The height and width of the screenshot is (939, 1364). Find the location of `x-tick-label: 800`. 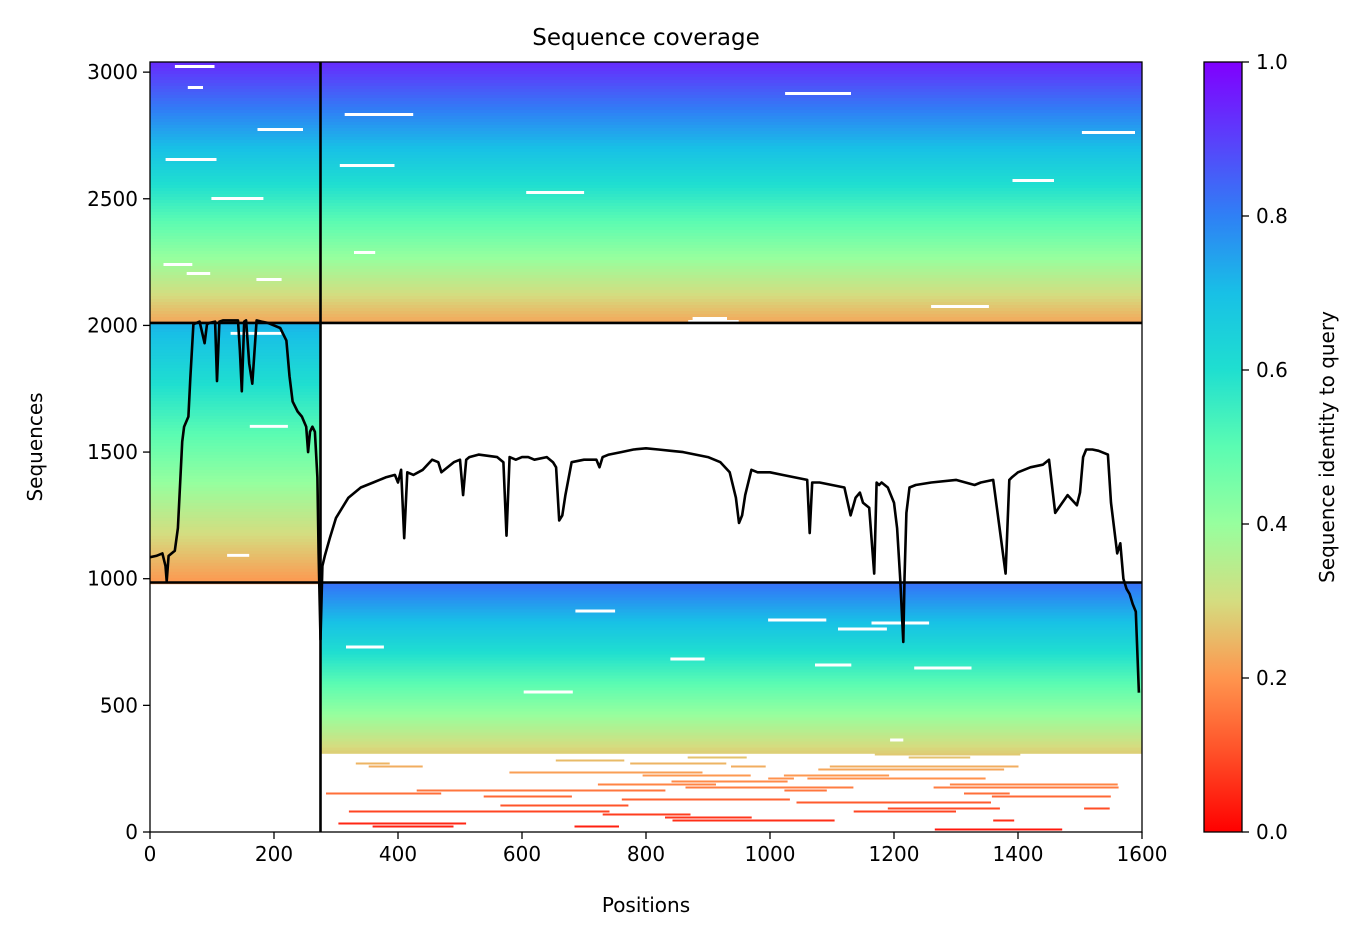

x-tick-label: 800 is located at coordinates (646, 854).